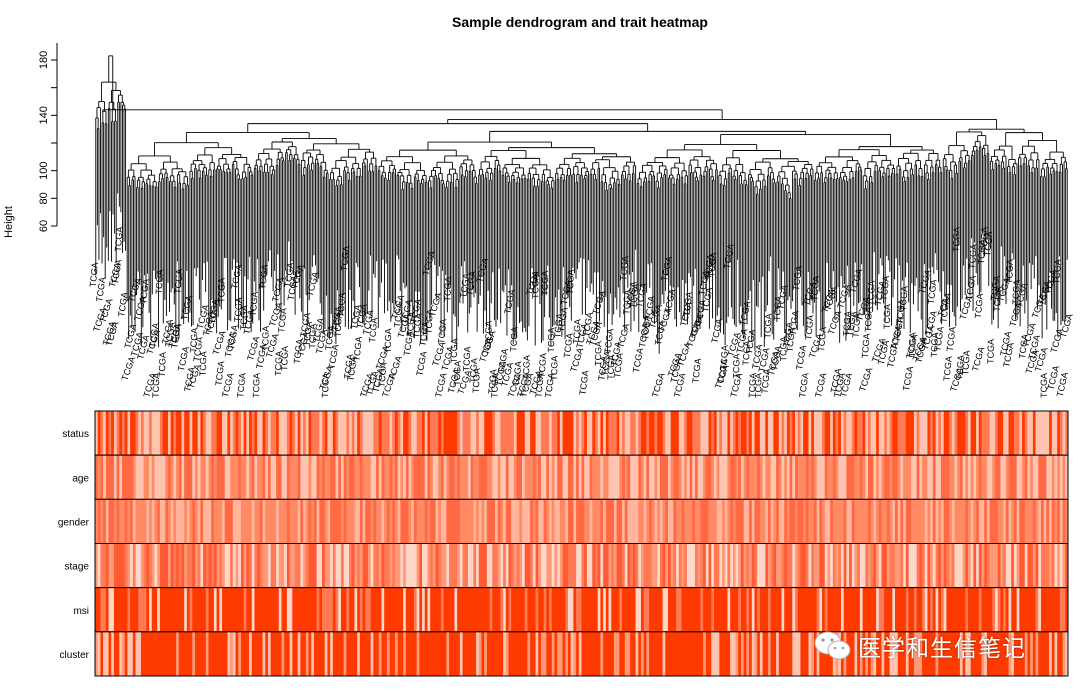  What do you see at coordinates (81, 611) in the screenshot?
I see `heatmap-row-label-msi: msi` at bounding box center [81, 611].